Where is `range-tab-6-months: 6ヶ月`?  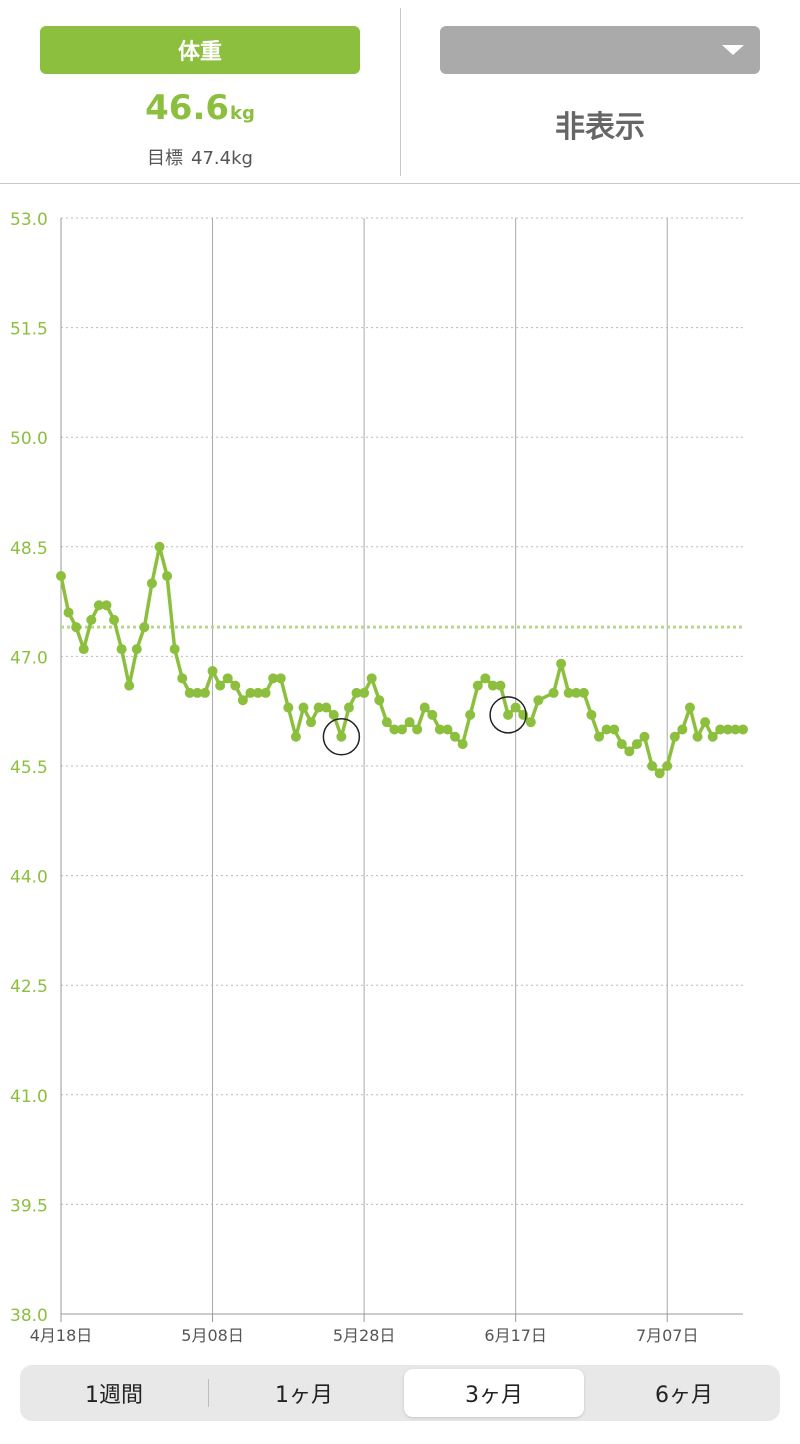 range-tab-6-months: 6ヶ月 is located at coordinates (684, 1395).